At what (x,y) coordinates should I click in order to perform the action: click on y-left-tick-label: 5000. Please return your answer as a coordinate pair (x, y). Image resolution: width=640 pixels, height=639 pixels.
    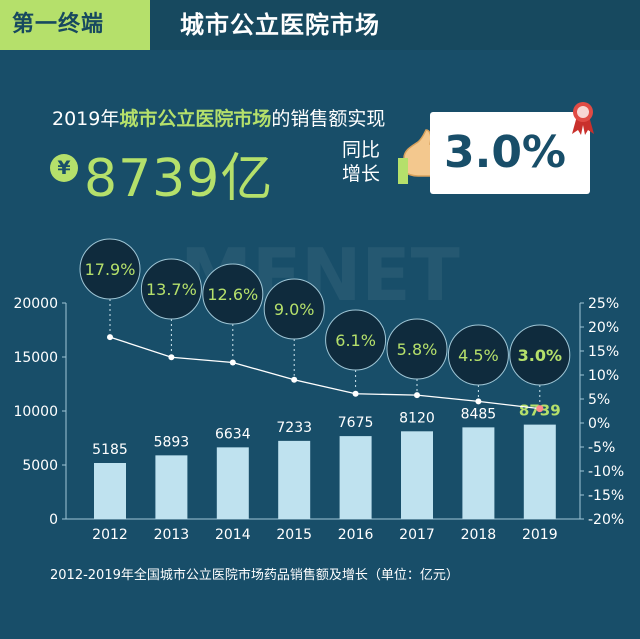
    Looking at the image, I should click on (40, 466).